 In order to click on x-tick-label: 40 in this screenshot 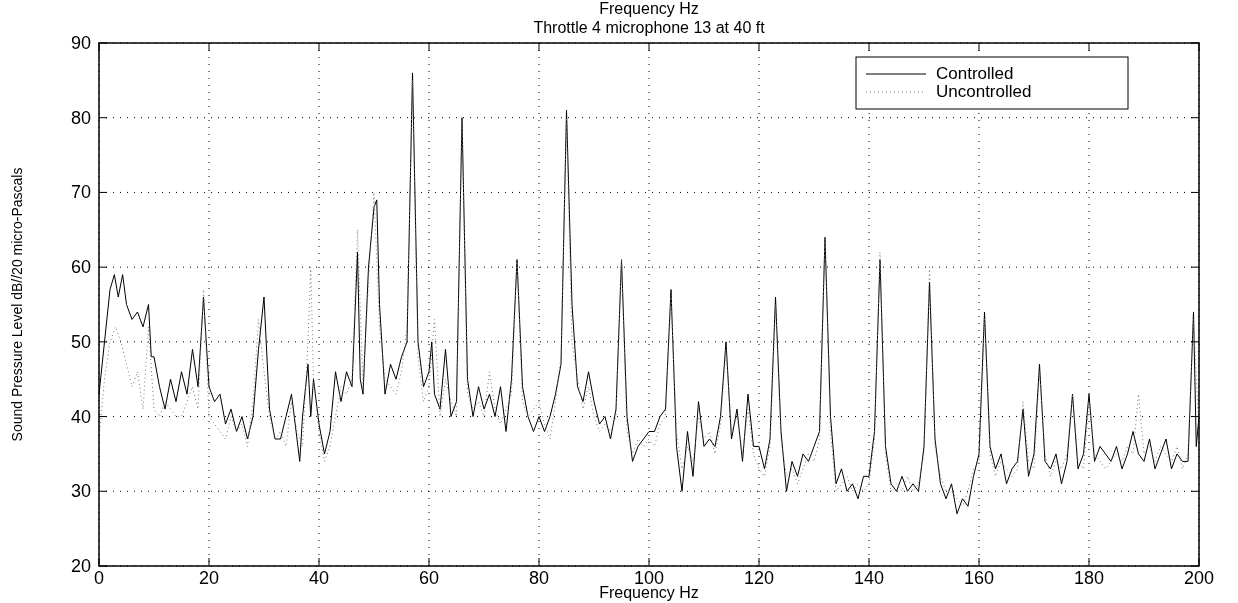, I will do `click(319, 578)`.